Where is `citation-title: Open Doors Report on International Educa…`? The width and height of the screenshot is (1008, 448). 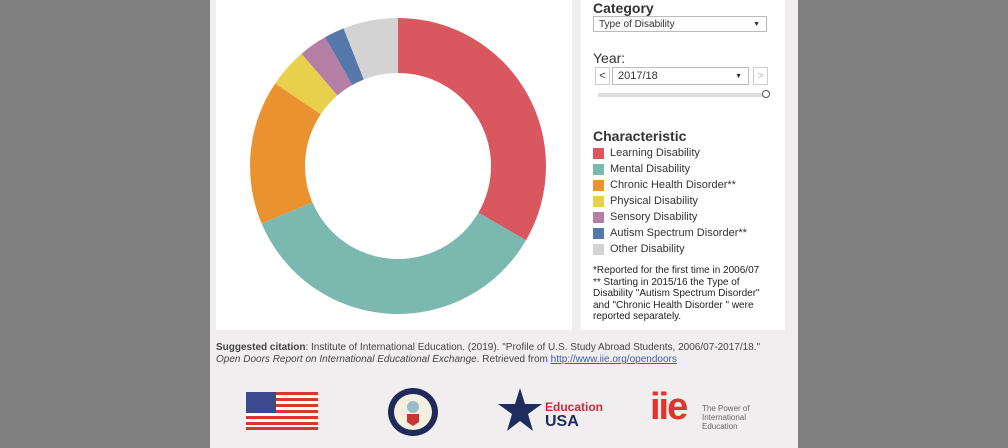
citation-title: Open Doors Report on International Educa… is located at coordinates (346, 359).